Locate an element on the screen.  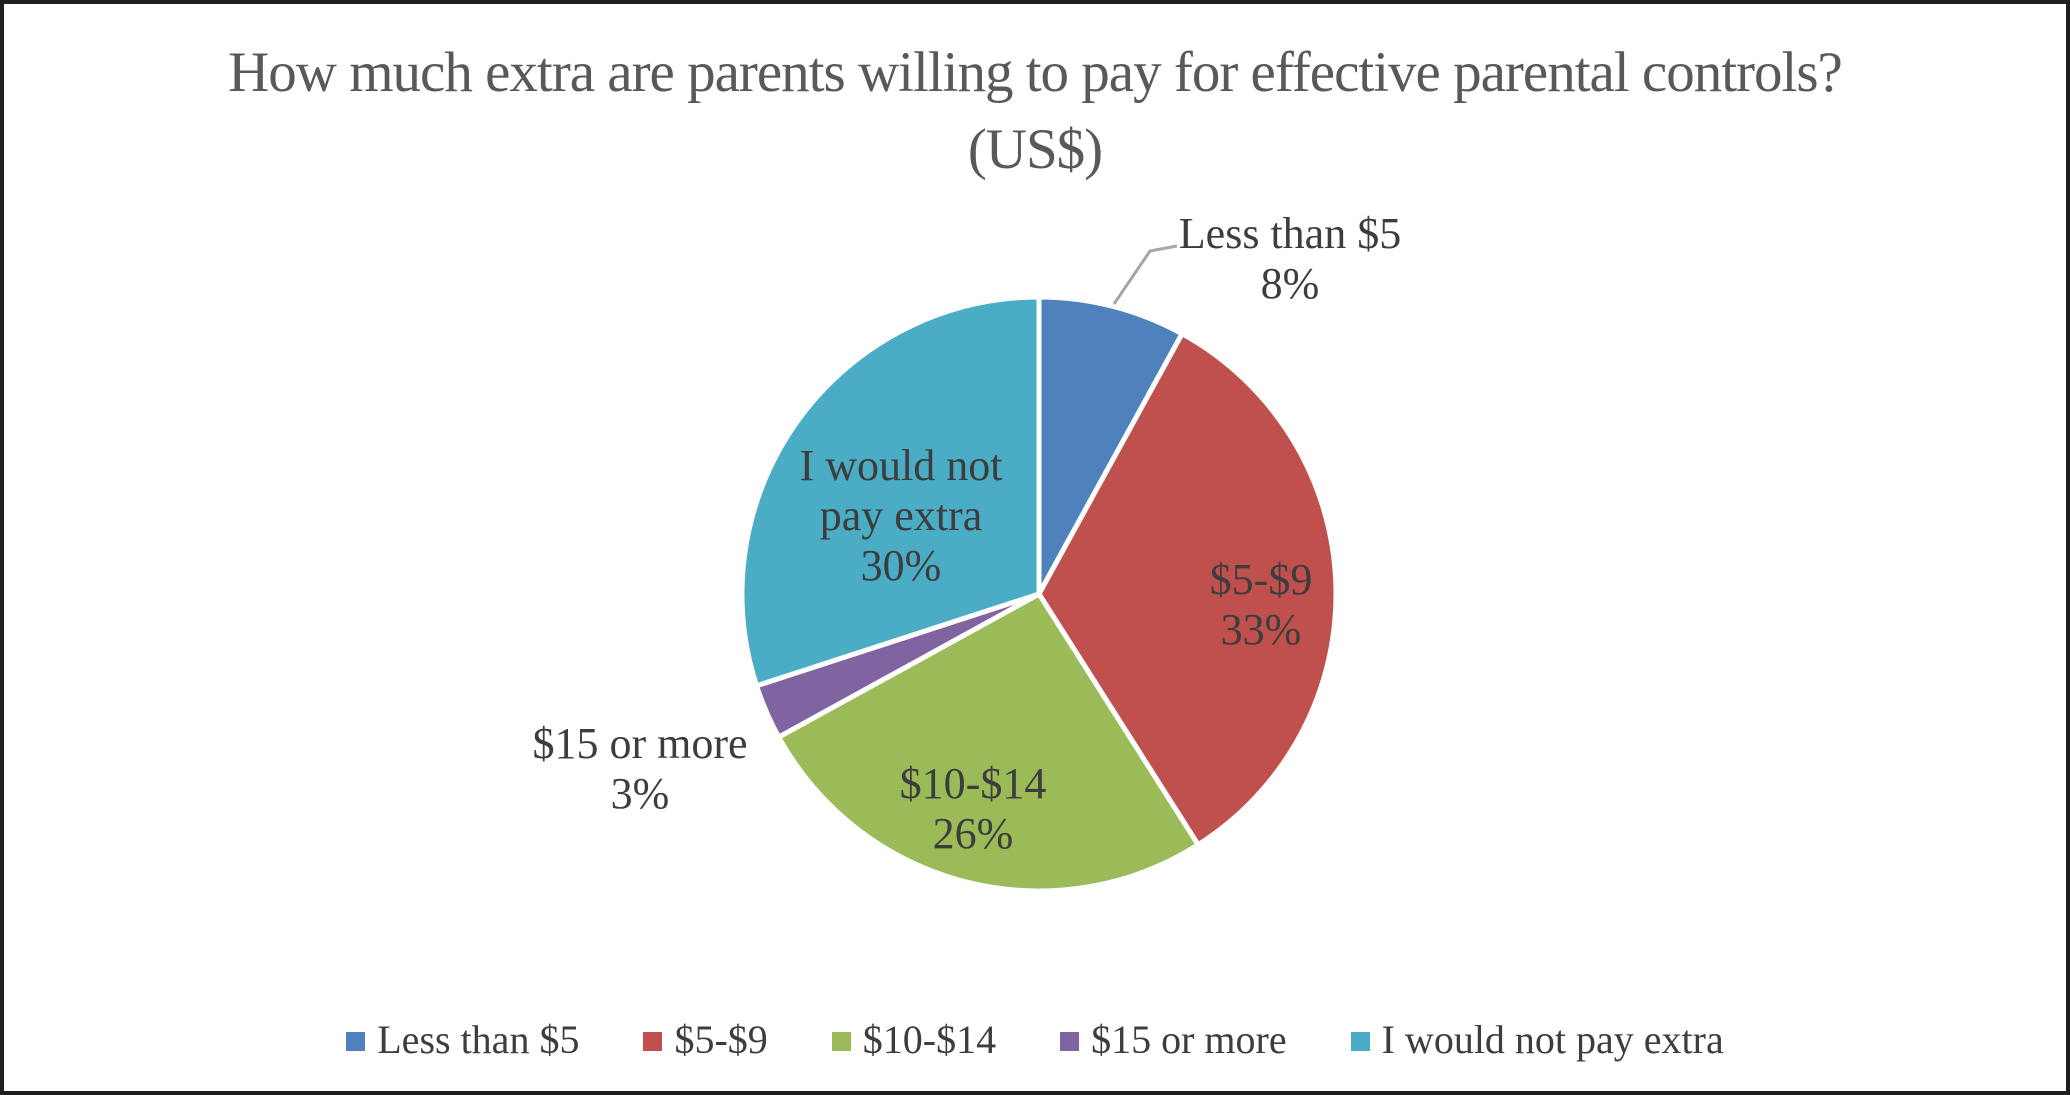
legend-item-10-14: $10-$14 is located at coordinates (914, 1039).